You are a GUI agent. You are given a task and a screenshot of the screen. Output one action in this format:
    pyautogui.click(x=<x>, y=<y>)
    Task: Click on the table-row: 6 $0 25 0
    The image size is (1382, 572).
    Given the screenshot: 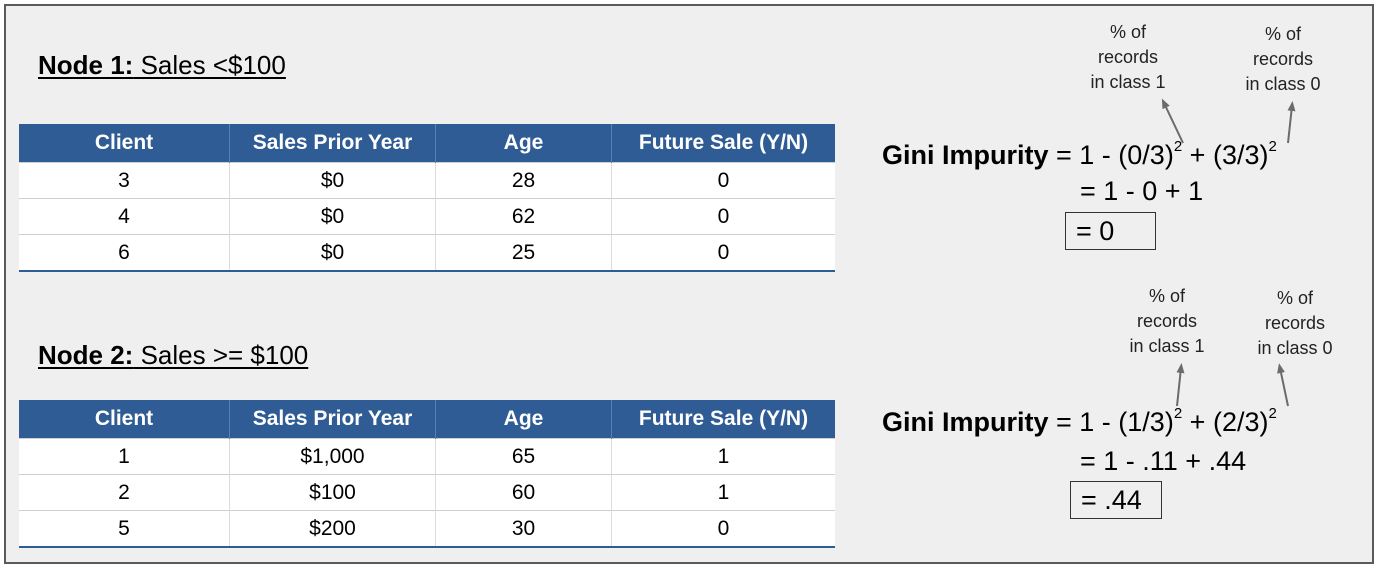 What is the action you would take?
    pyautogui.click(x=427, y=253)
    